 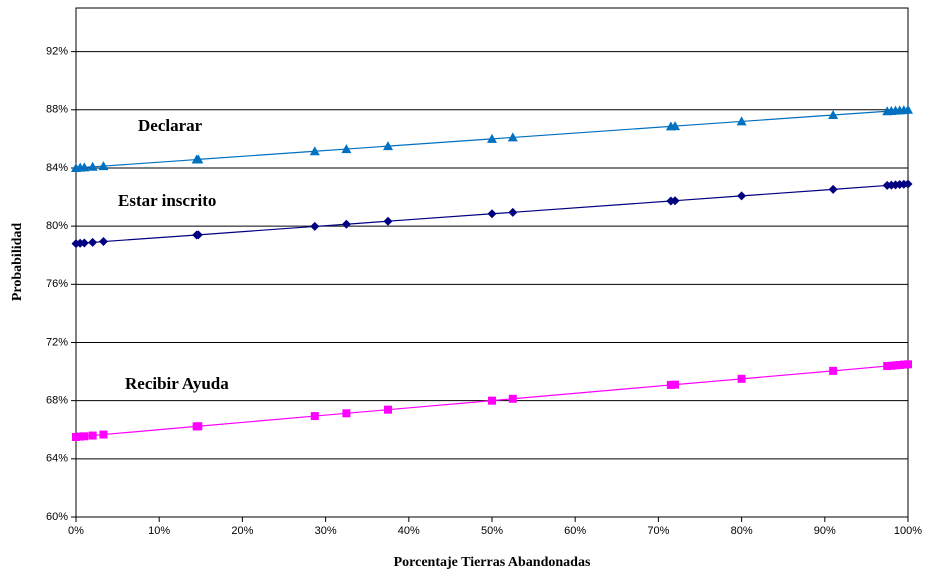 What do you see at coordinates (908, 531) in the screenshot?
I see `x-tick-label: 100%` at bounding box center [908, 531].